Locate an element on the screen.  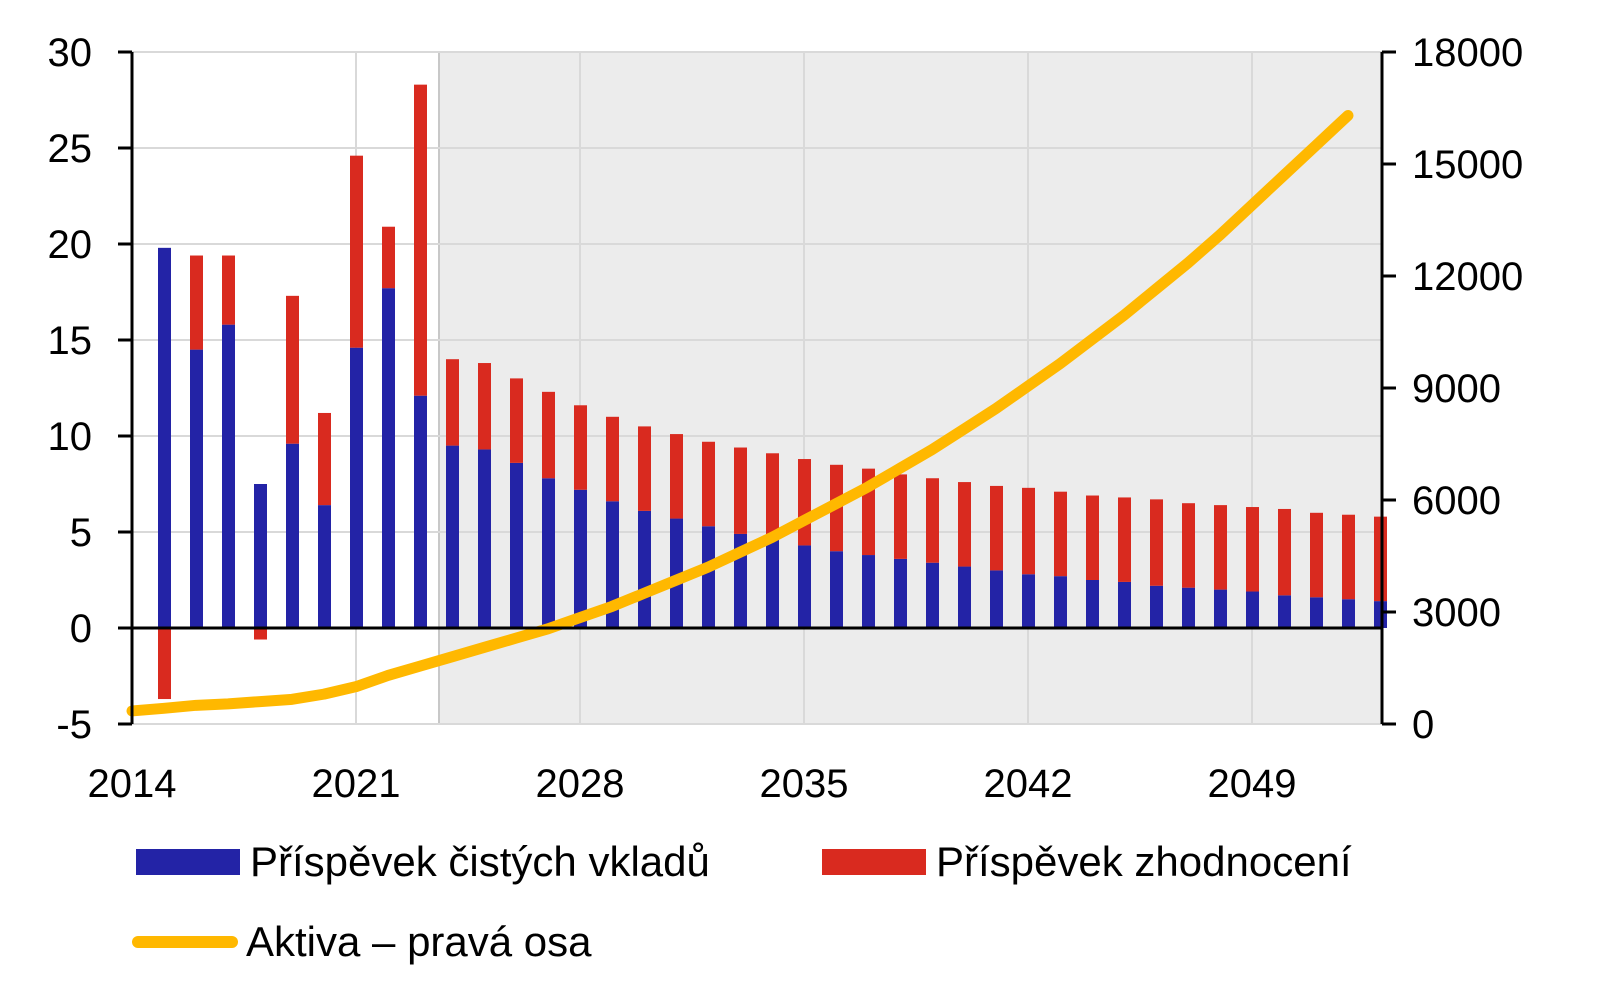
right-tick-label: 12000 is located at coordinates (1467, 277).